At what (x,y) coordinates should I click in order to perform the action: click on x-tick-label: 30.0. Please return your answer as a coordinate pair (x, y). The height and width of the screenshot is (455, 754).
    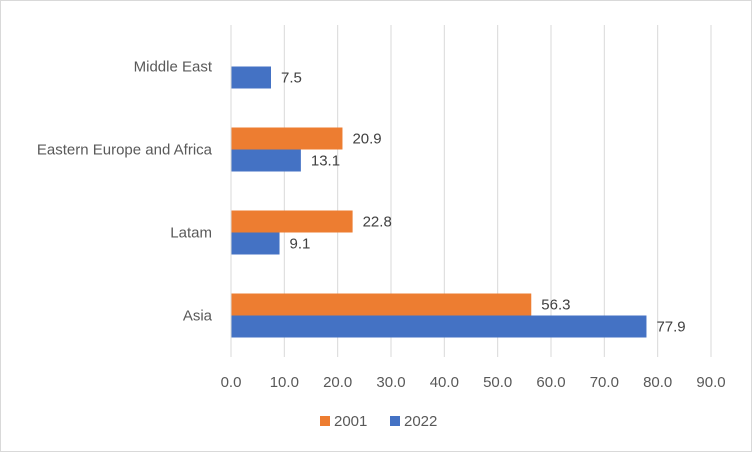
    Looking at the image, I should click on (390, 382).